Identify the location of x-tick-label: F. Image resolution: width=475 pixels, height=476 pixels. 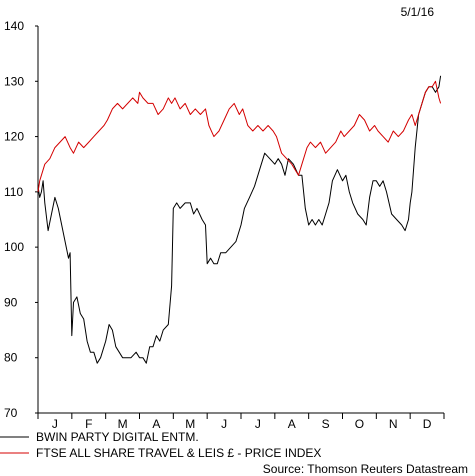
(88, 424).